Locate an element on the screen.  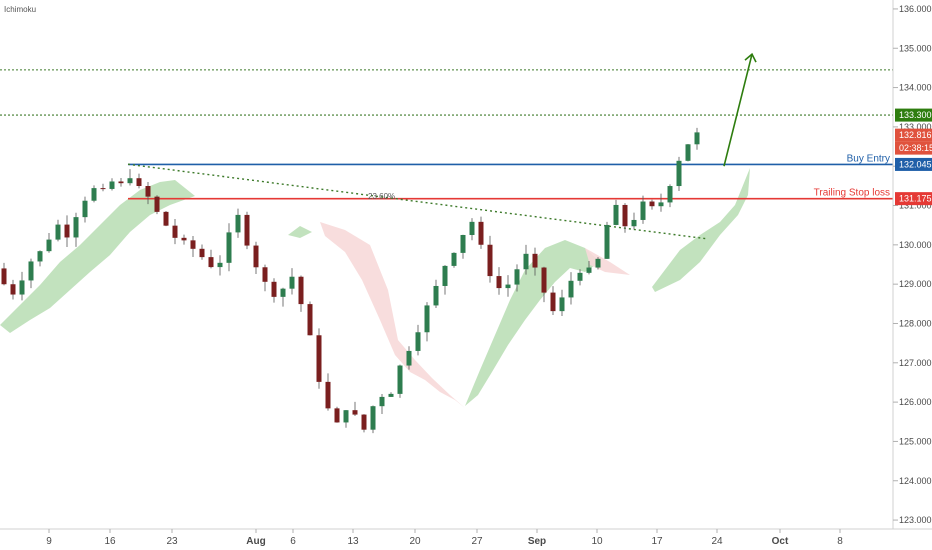
price-tick-label: 123.000 is located at coordinates (915, 520).